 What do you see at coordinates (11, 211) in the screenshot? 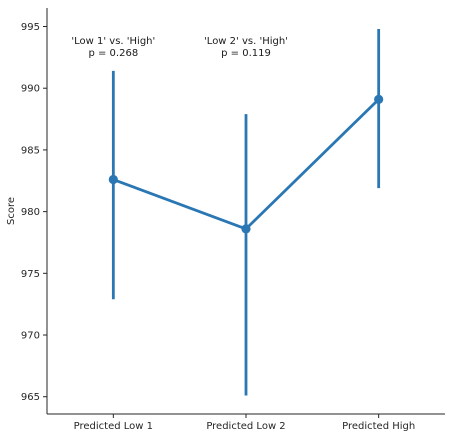
I see `y-axis-label: Score` at bounding box center [11, 211].